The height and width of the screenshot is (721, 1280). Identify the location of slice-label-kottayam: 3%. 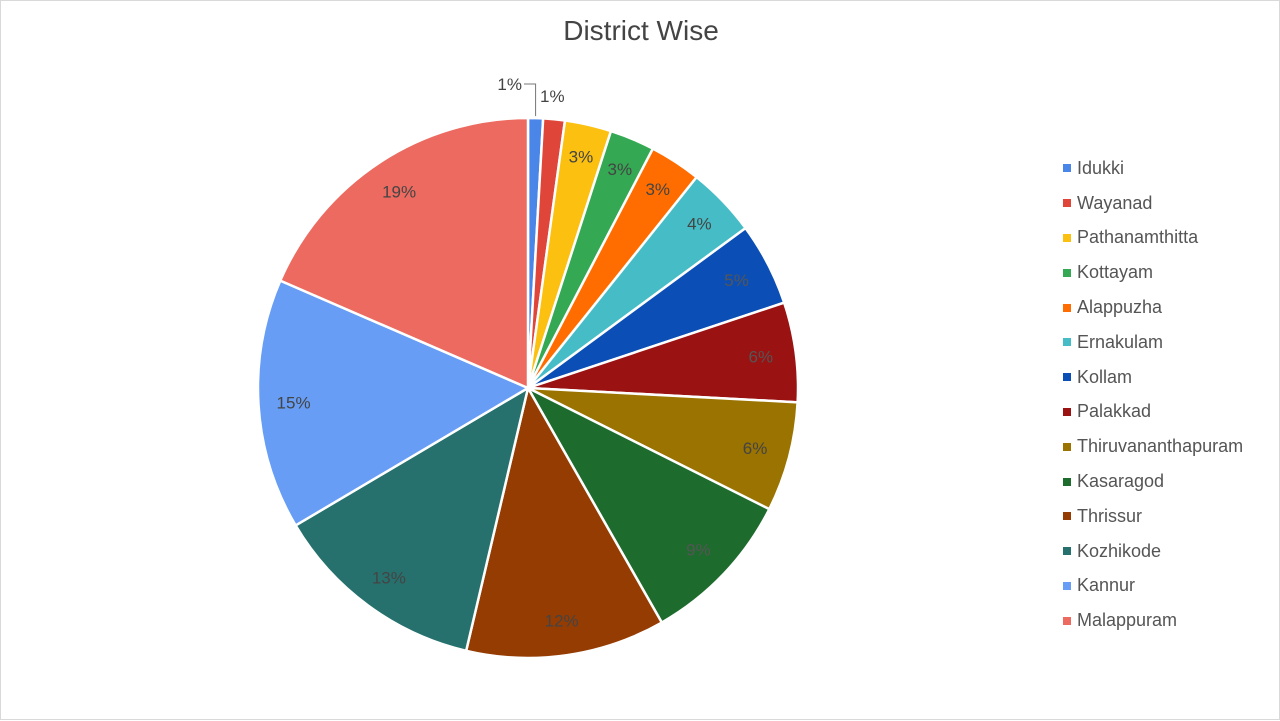
(619, 169).